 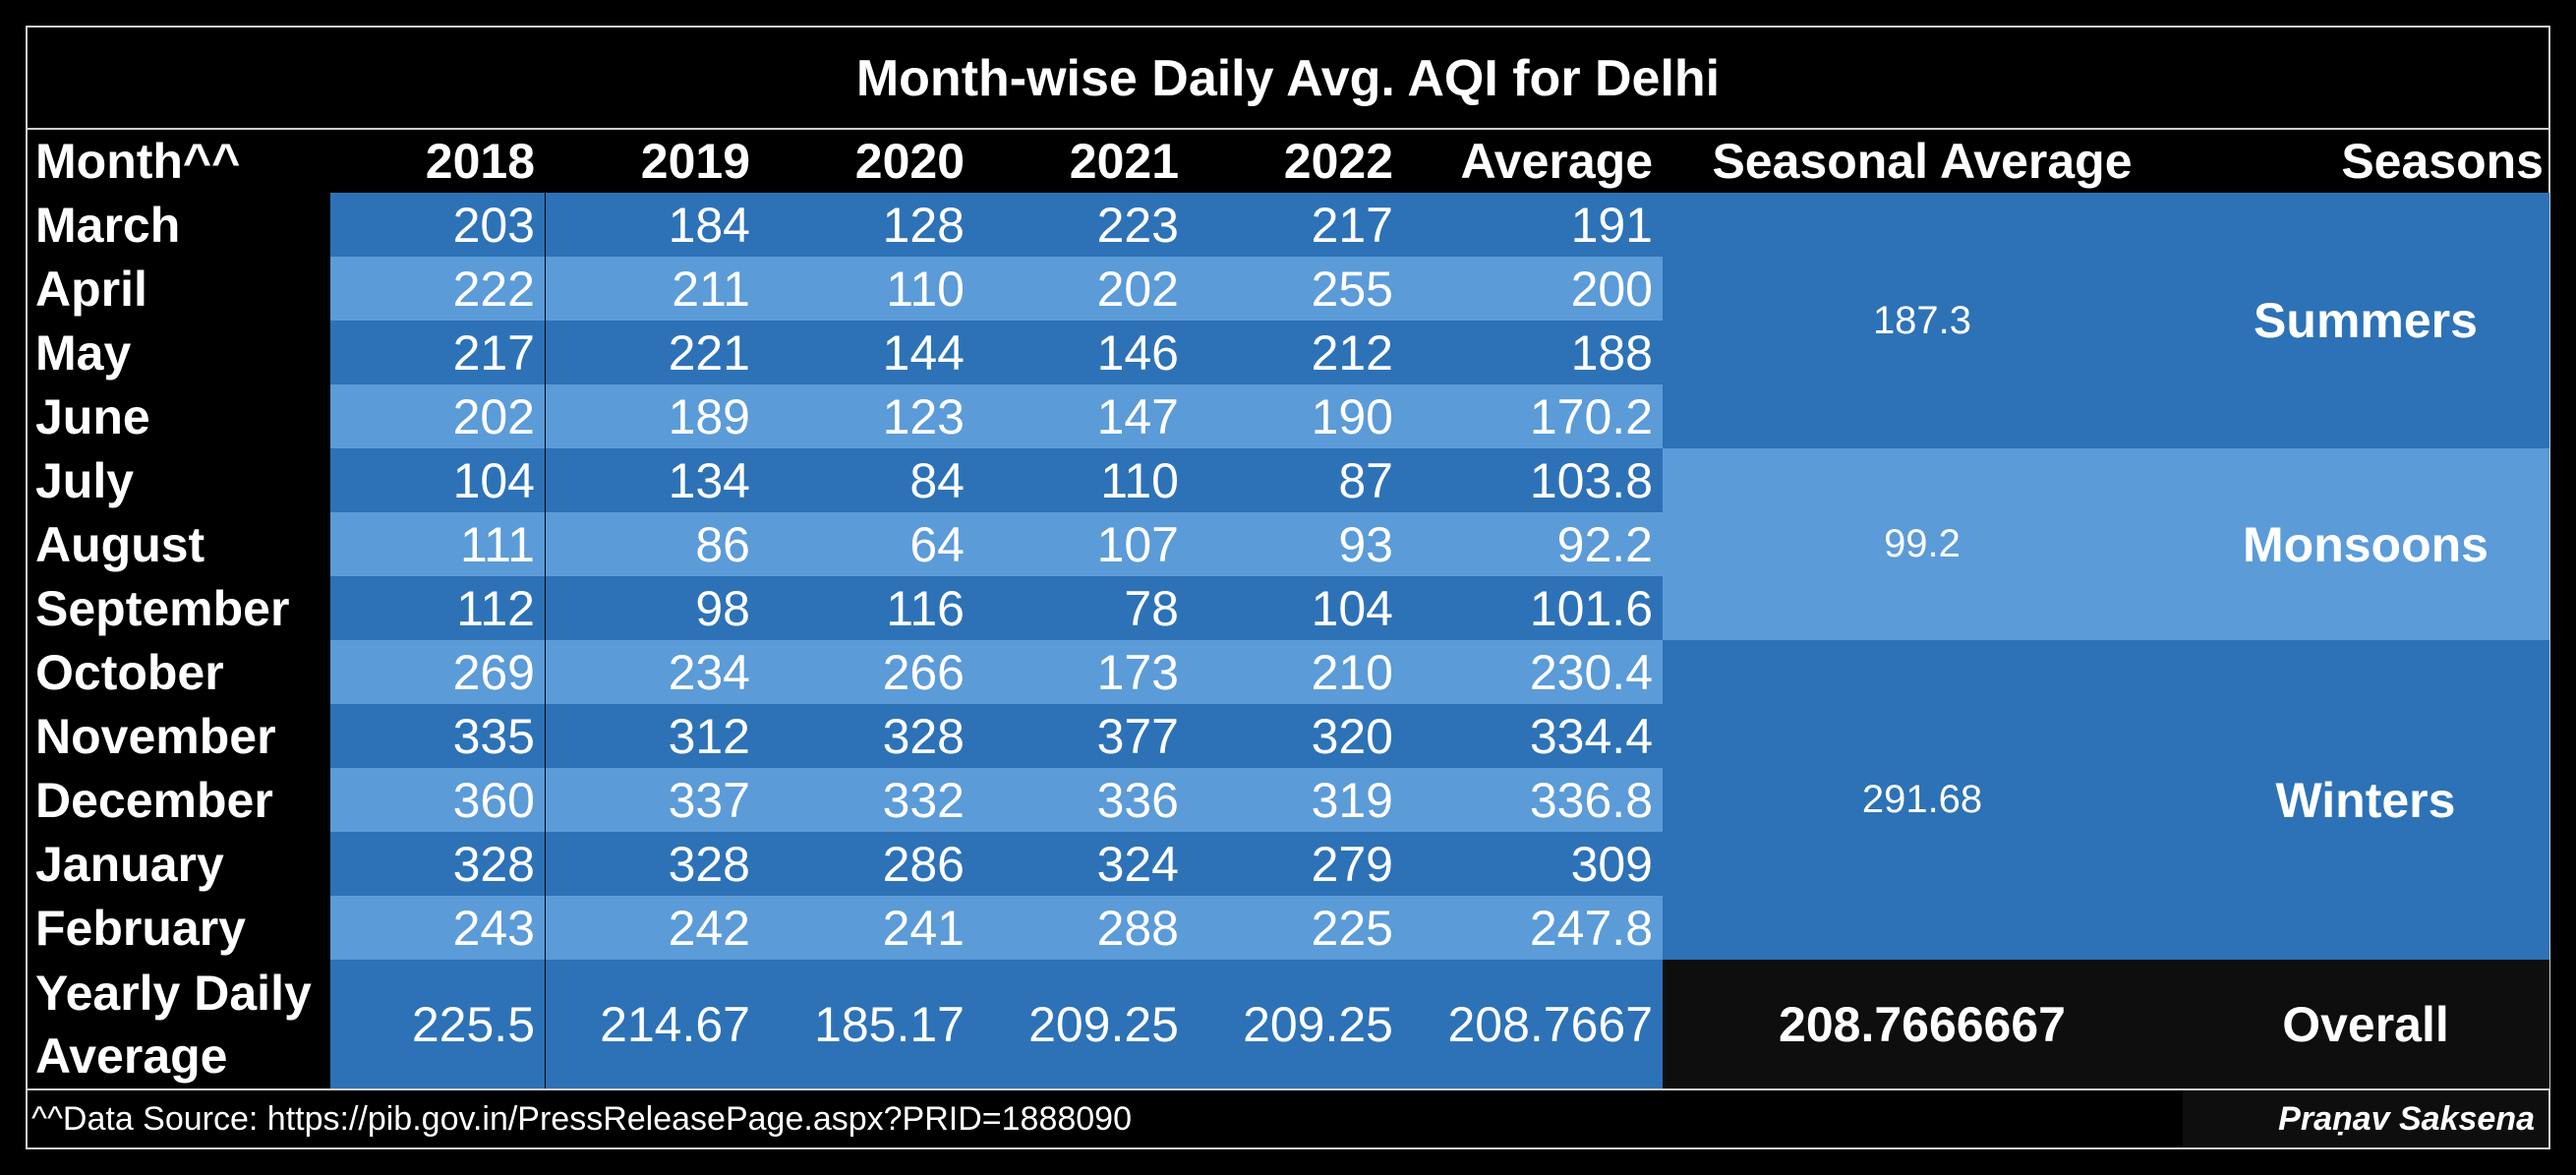 I want to click on table-cell: 212, so click(x=1296, y=352).